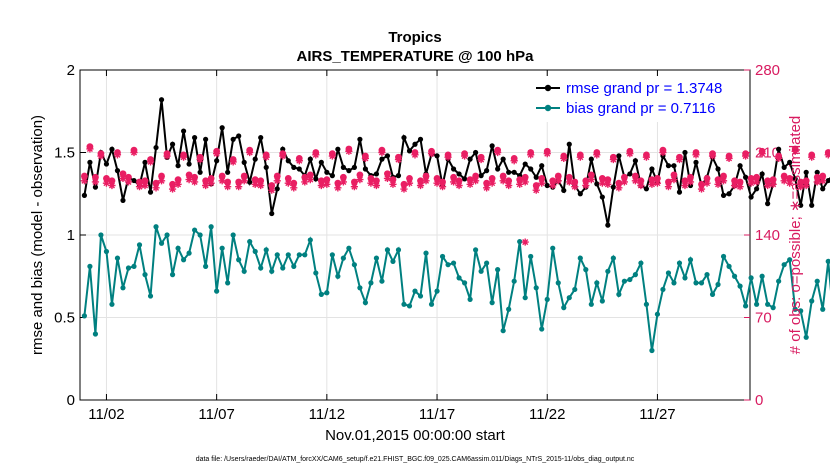 Image resolution: width=830 pixels, height=470 pixels. I want to click on y2-tick-label: 140, so click(767, 235).